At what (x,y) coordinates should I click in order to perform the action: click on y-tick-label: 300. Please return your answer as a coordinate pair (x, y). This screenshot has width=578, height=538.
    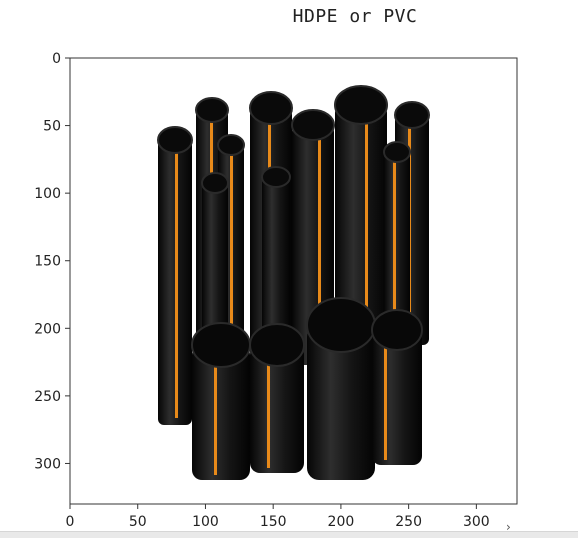
    Looking at the image, I should click on (47, 464).